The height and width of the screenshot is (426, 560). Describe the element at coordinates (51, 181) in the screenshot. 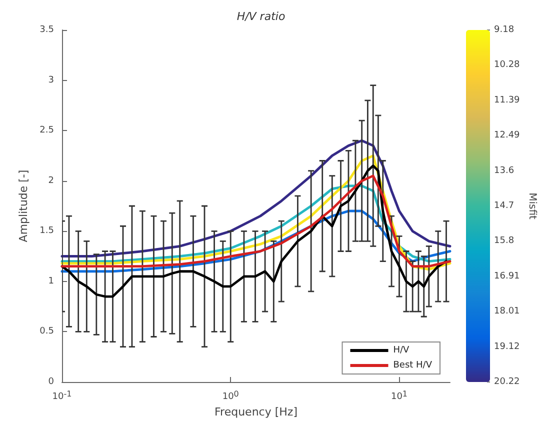

I see `y-tick-label: 2` at that location.